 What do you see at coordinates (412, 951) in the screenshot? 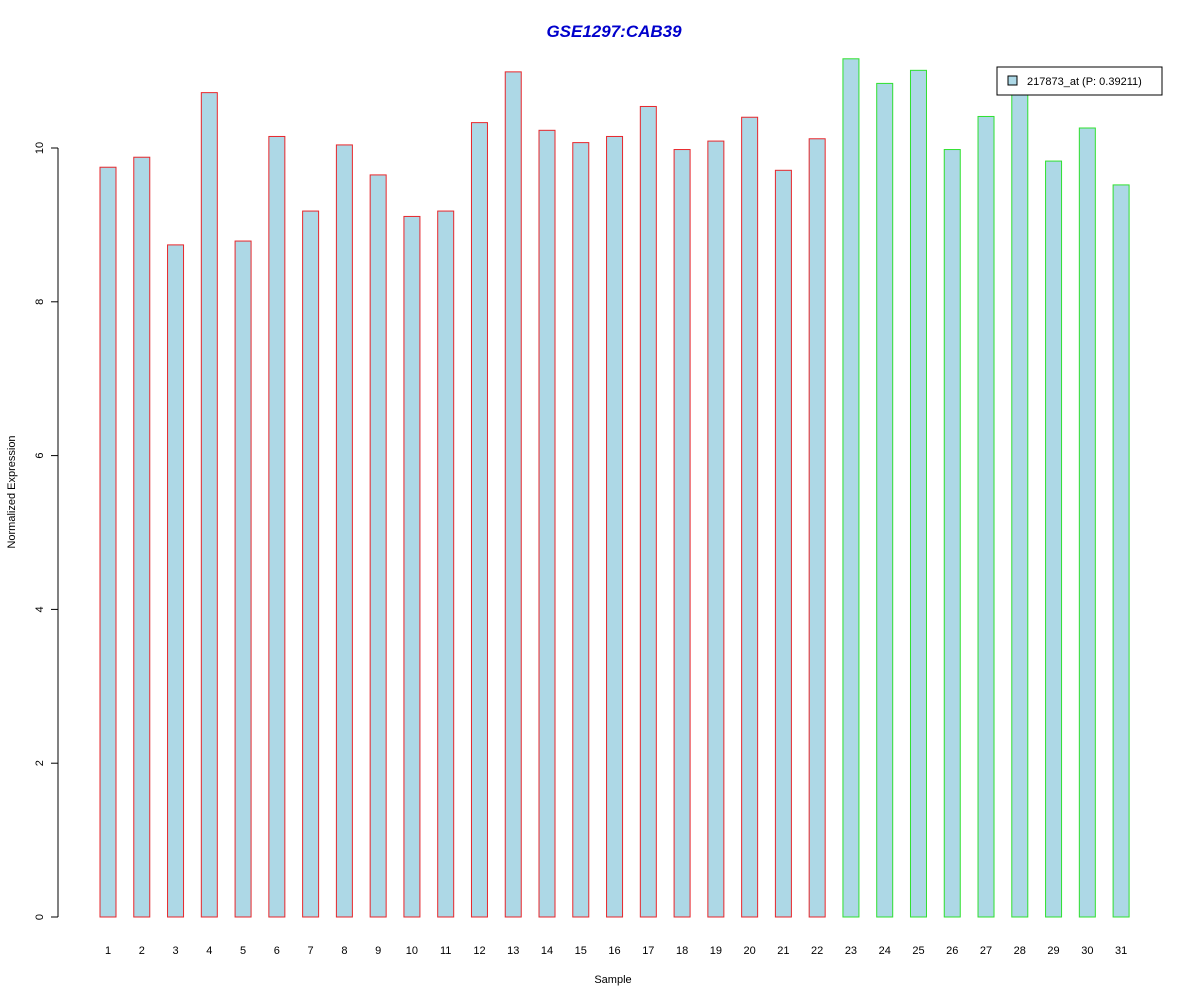
I see `x-tick-label: 10` at bounding box center [412, 951].